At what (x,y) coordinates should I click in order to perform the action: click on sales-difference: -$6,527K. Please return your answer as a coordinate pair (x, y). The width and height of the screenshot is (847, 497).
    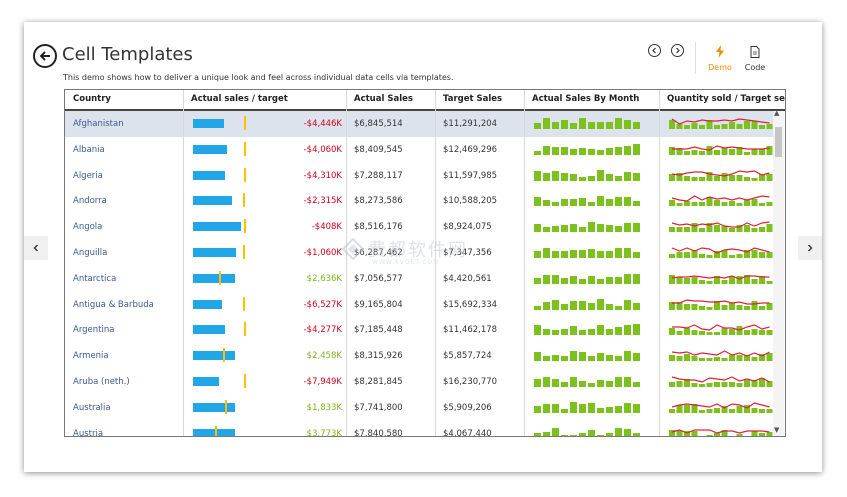
    Looking at the image, I should click on (322, 304).